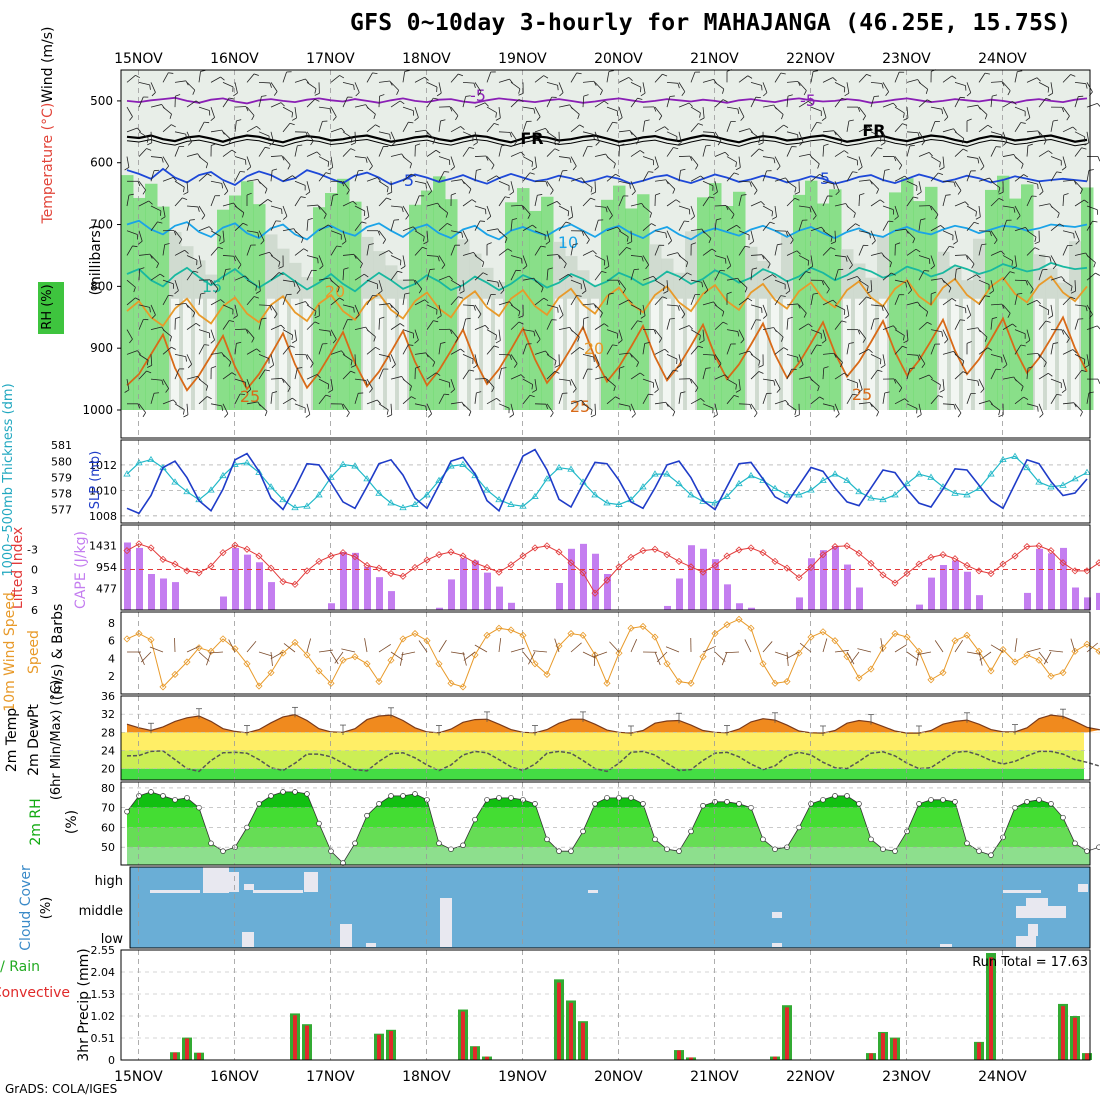 The height and width of the screenshot is (1100, 1100). I want to click on isotherm-label: 25, so click(580, 406).